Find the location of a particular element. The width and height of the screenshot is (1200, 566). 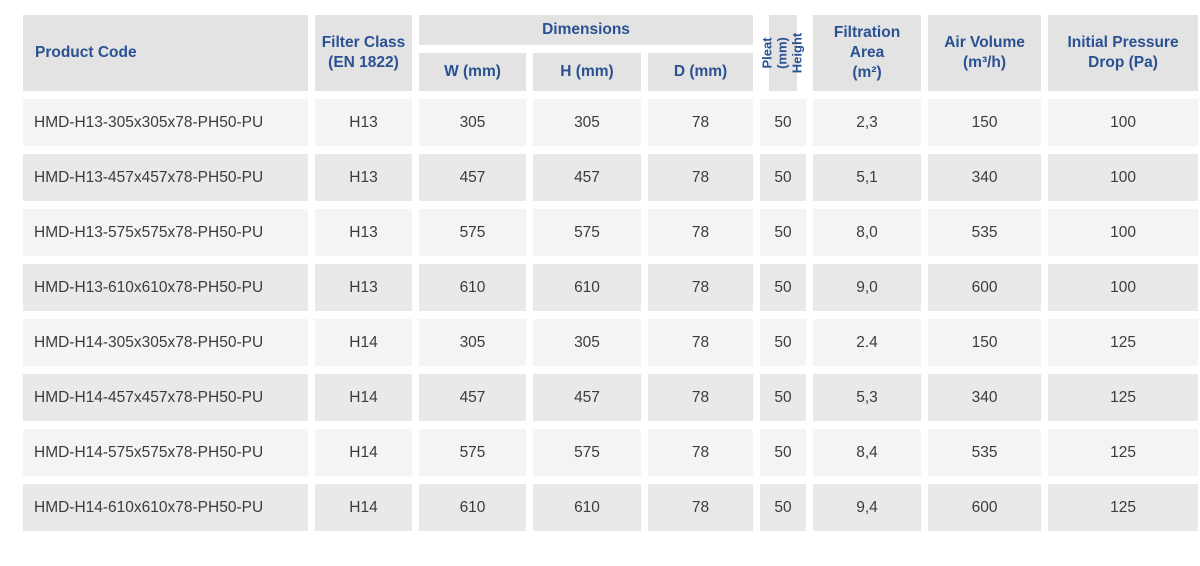

col-header-width: W (mm) is located at coordinates (472, 72).